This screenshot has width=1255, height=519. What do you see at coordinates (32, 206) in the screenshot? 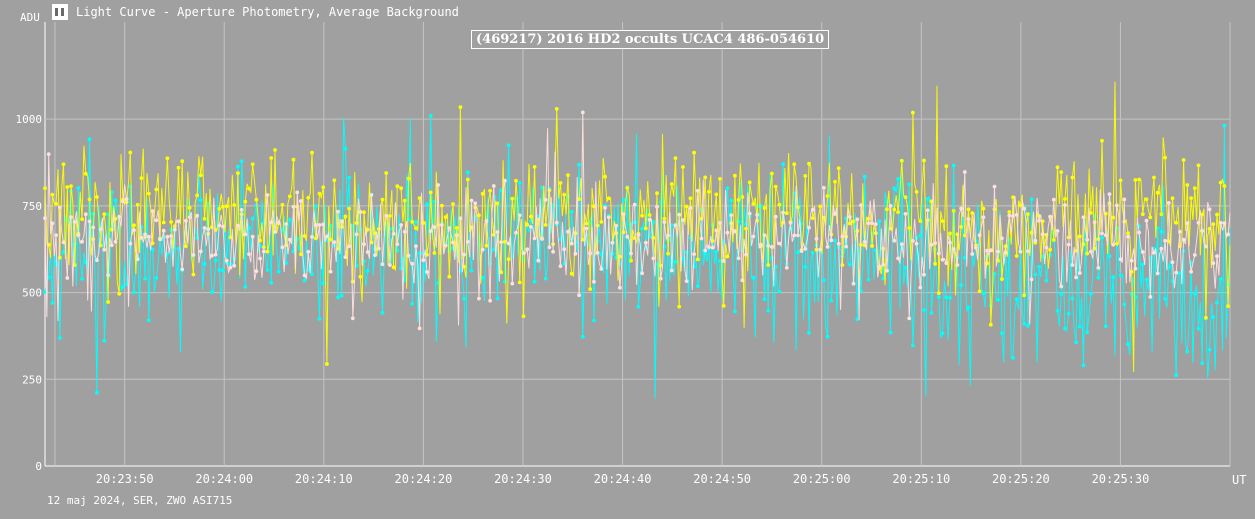
I see `y-tick-label: 750` at bounding box center [32, 206].